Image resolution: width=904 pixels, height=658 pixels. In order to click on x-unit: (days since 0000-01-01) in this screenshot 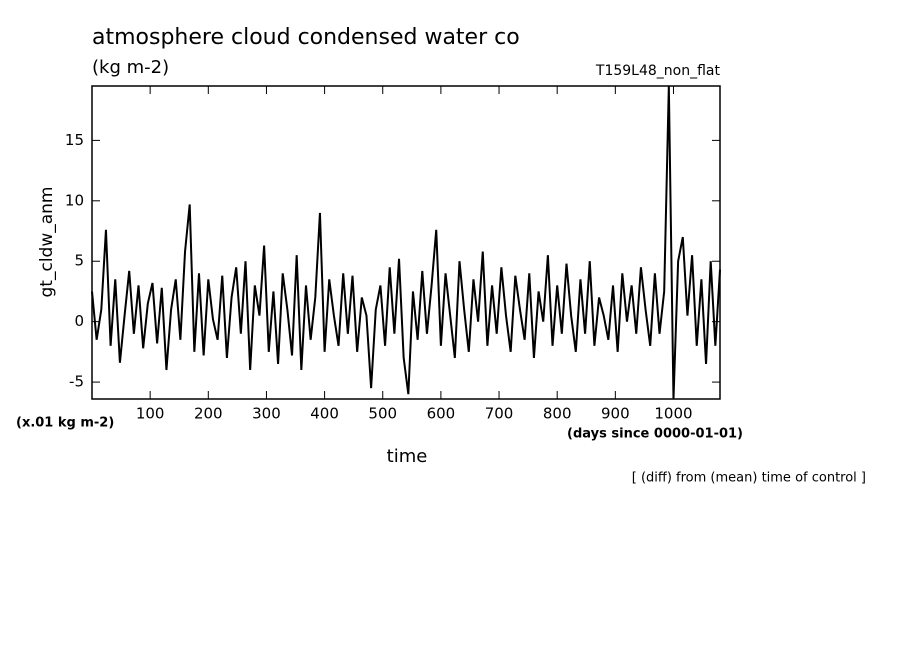, I will do `click(655, 434)`.